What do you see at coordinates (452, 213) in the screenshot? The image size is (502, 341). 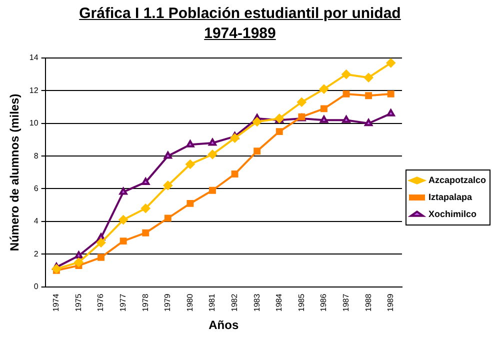 I see `legend-label: Xochimilco` at bounding box center [452, 213].